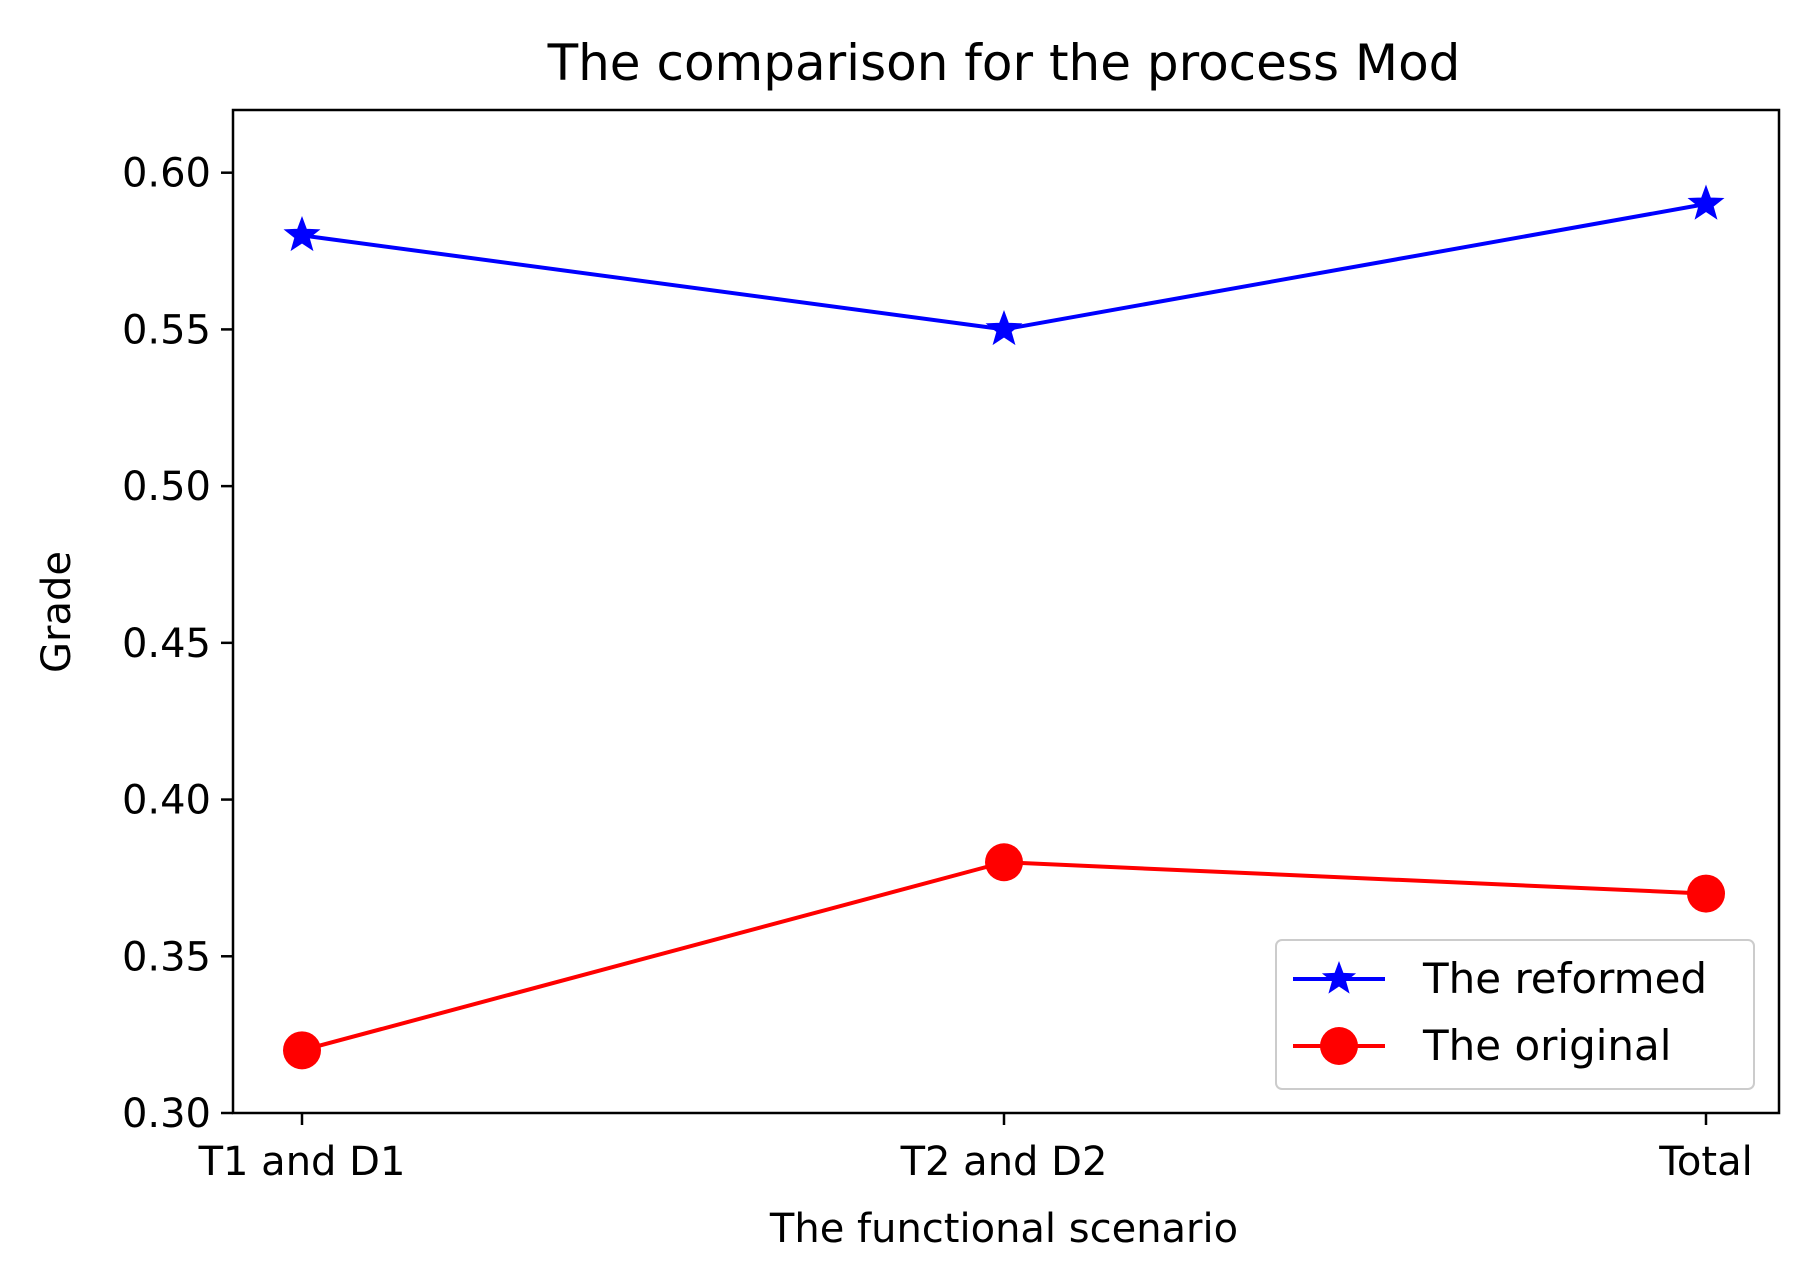  Describe the element at coordinates (1004, 63) in the screenshot. I see `chart-title: The comparison for the process Mod` at that location.